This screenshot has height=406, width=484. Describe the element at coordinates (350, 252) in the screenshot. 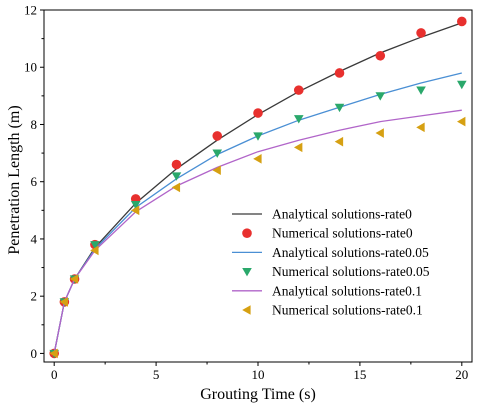

I see `legend-label: Analytical solutions-rate0.05` at that location.